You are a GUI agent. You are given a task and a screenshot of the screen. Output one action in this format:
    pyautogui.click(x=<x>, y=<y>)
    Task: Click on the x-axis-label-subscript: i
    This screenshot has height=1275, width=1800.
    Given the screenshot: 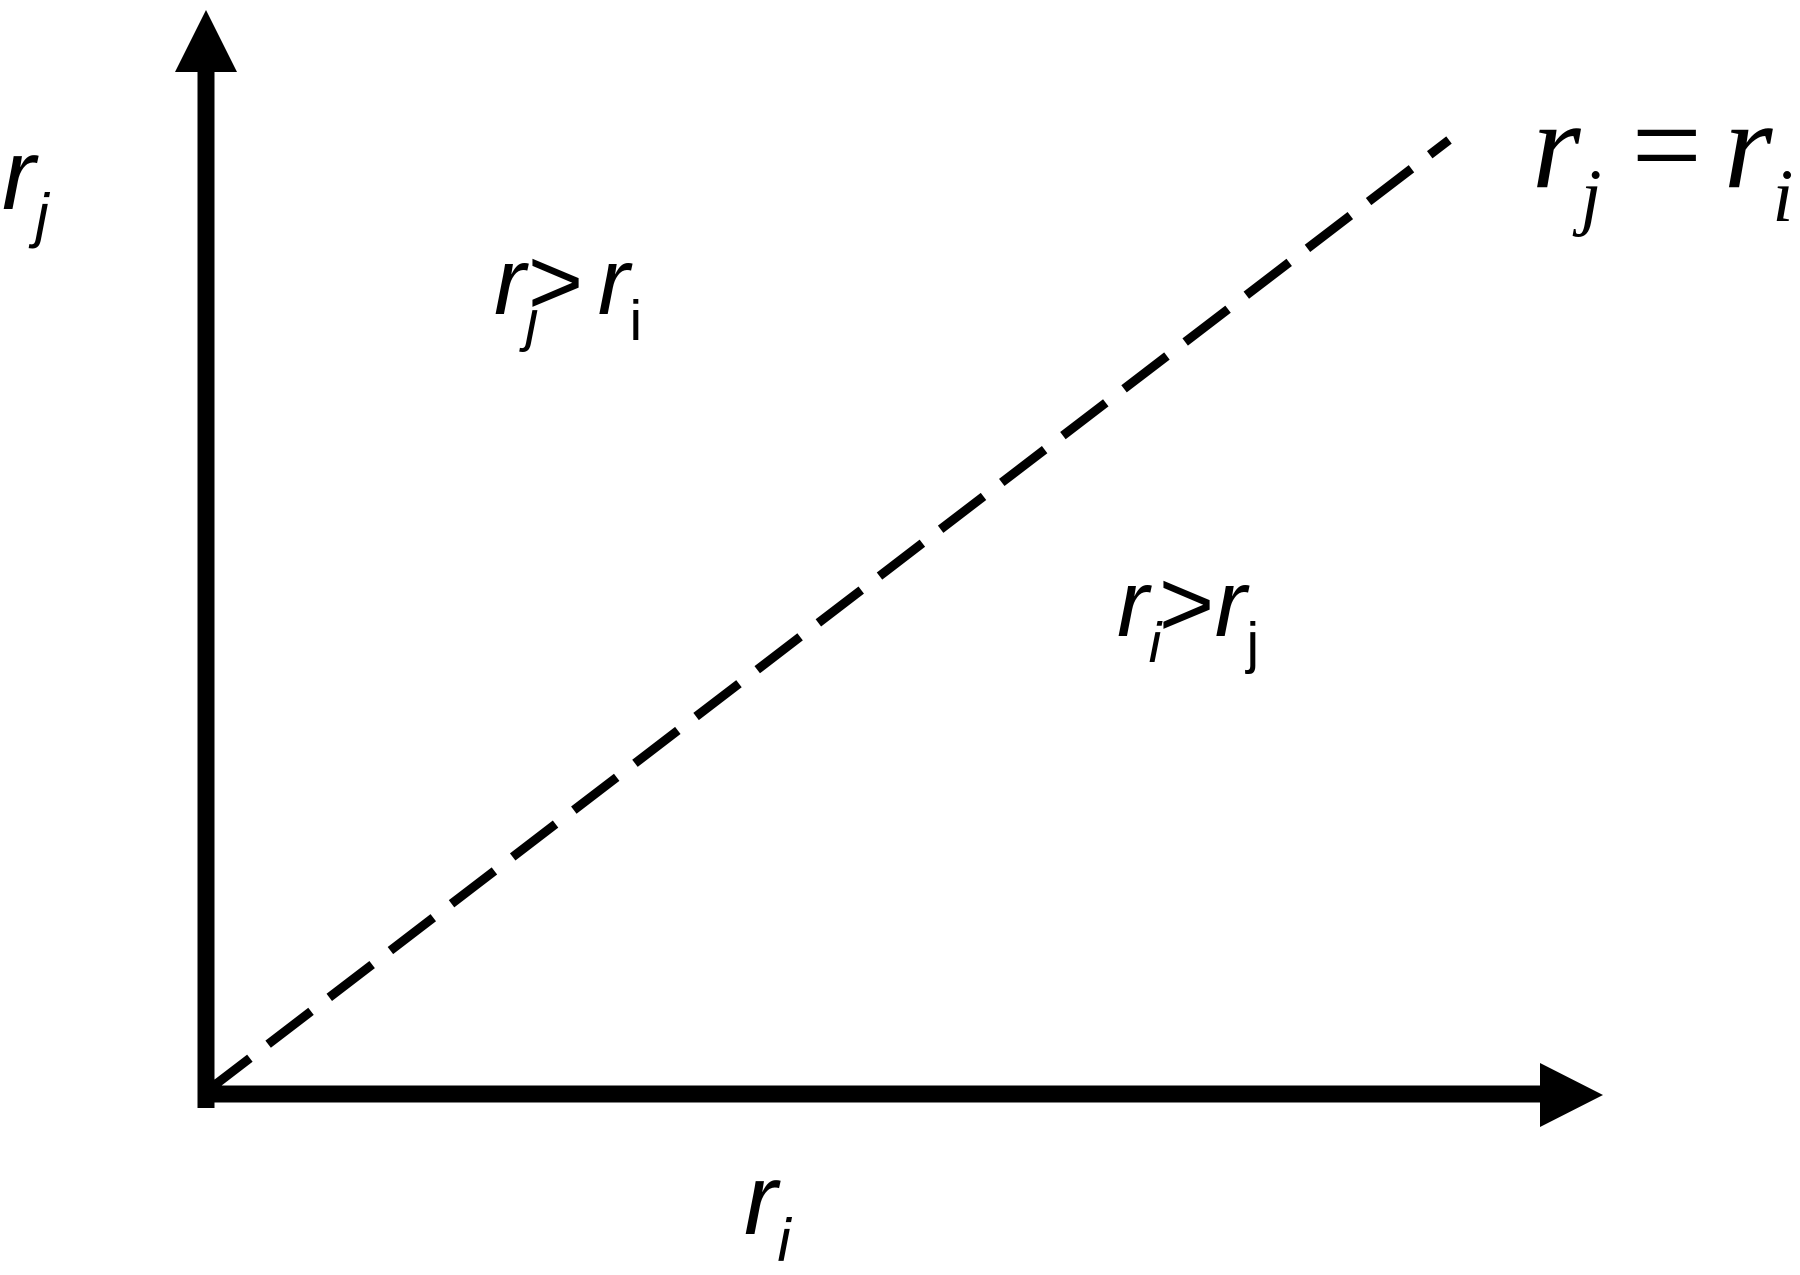 What is the action you would take?
    pyautogui.click(x=784, y=1240)
    